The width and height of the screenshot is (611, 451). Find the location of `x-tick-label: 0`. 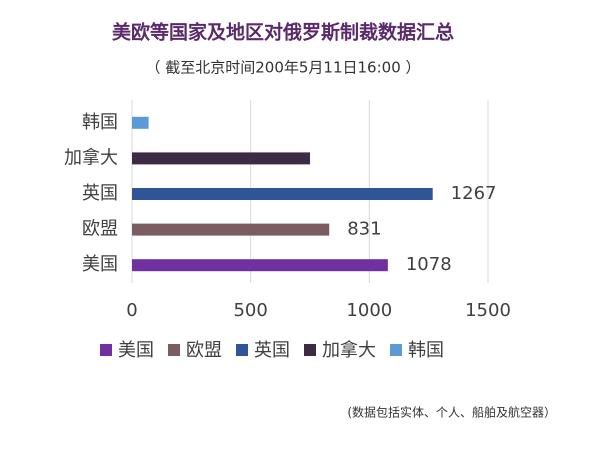

x-tick-label: 0 is located at coordinates (131, 310).